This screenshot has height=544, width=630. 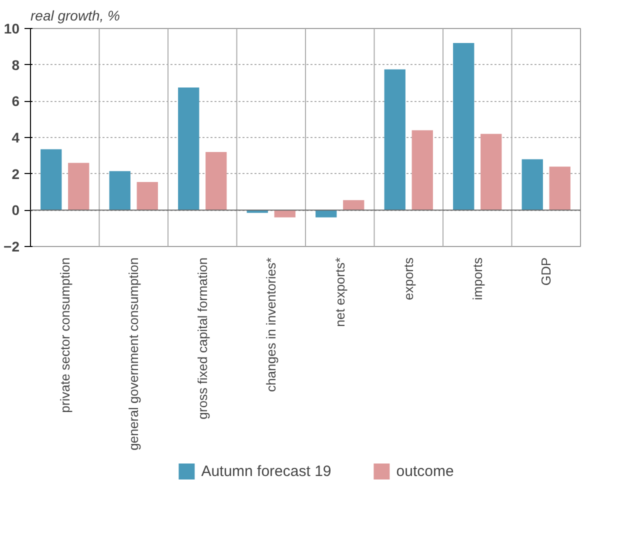 What do you see at coordinates (16, 174) in the screenshot?
I see `y-tick-label: 2` at bounding box center [16, 174].